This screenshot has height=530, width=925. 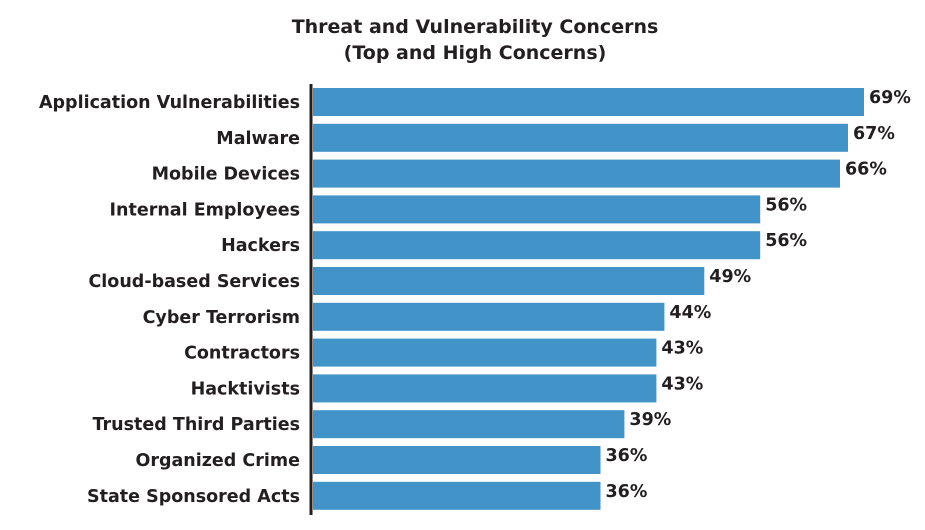 I want to click on category-label-7: Contractors, so click(x=242, y=354).